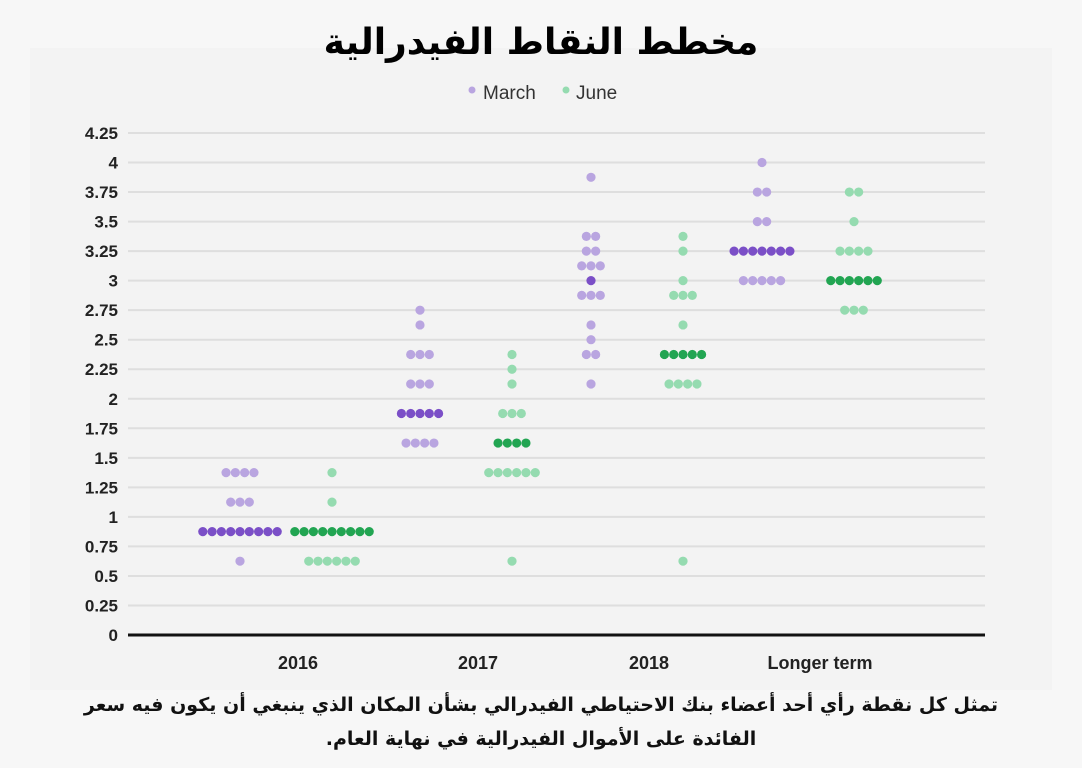 The height and width of the screenshot is (768, 1082). What do you see at coordinates (101, 310) in the screenshot?
I see `y-tick-label: 2.75` at bounding box center [101, 310].